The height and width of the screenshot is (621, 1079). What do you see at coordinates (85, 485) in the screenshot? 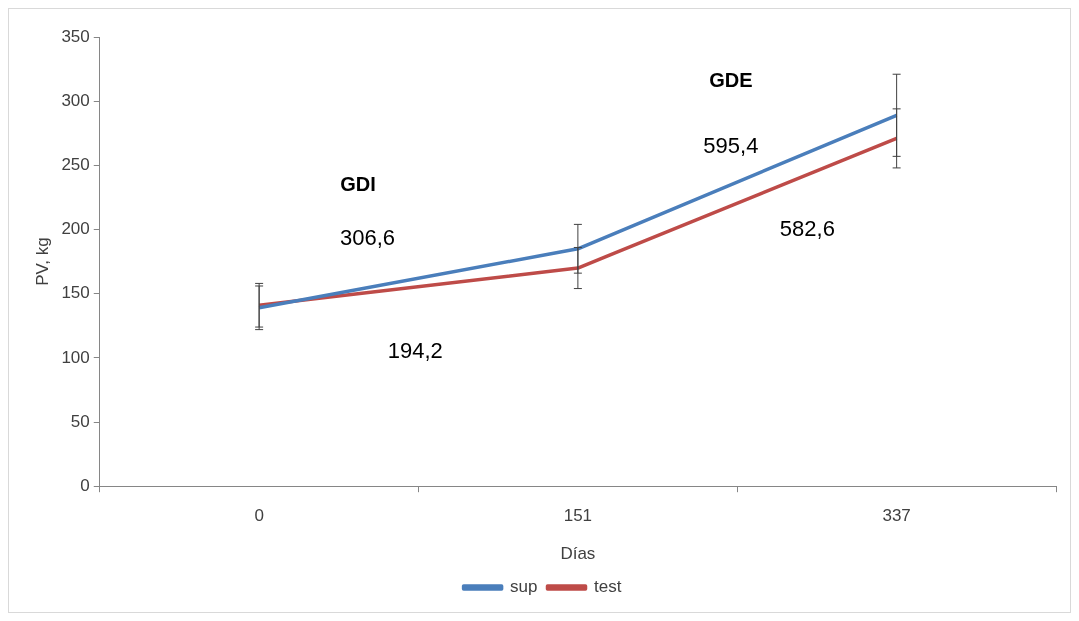
I see `y-tick-label: 0` at bounding box center [85, 485].